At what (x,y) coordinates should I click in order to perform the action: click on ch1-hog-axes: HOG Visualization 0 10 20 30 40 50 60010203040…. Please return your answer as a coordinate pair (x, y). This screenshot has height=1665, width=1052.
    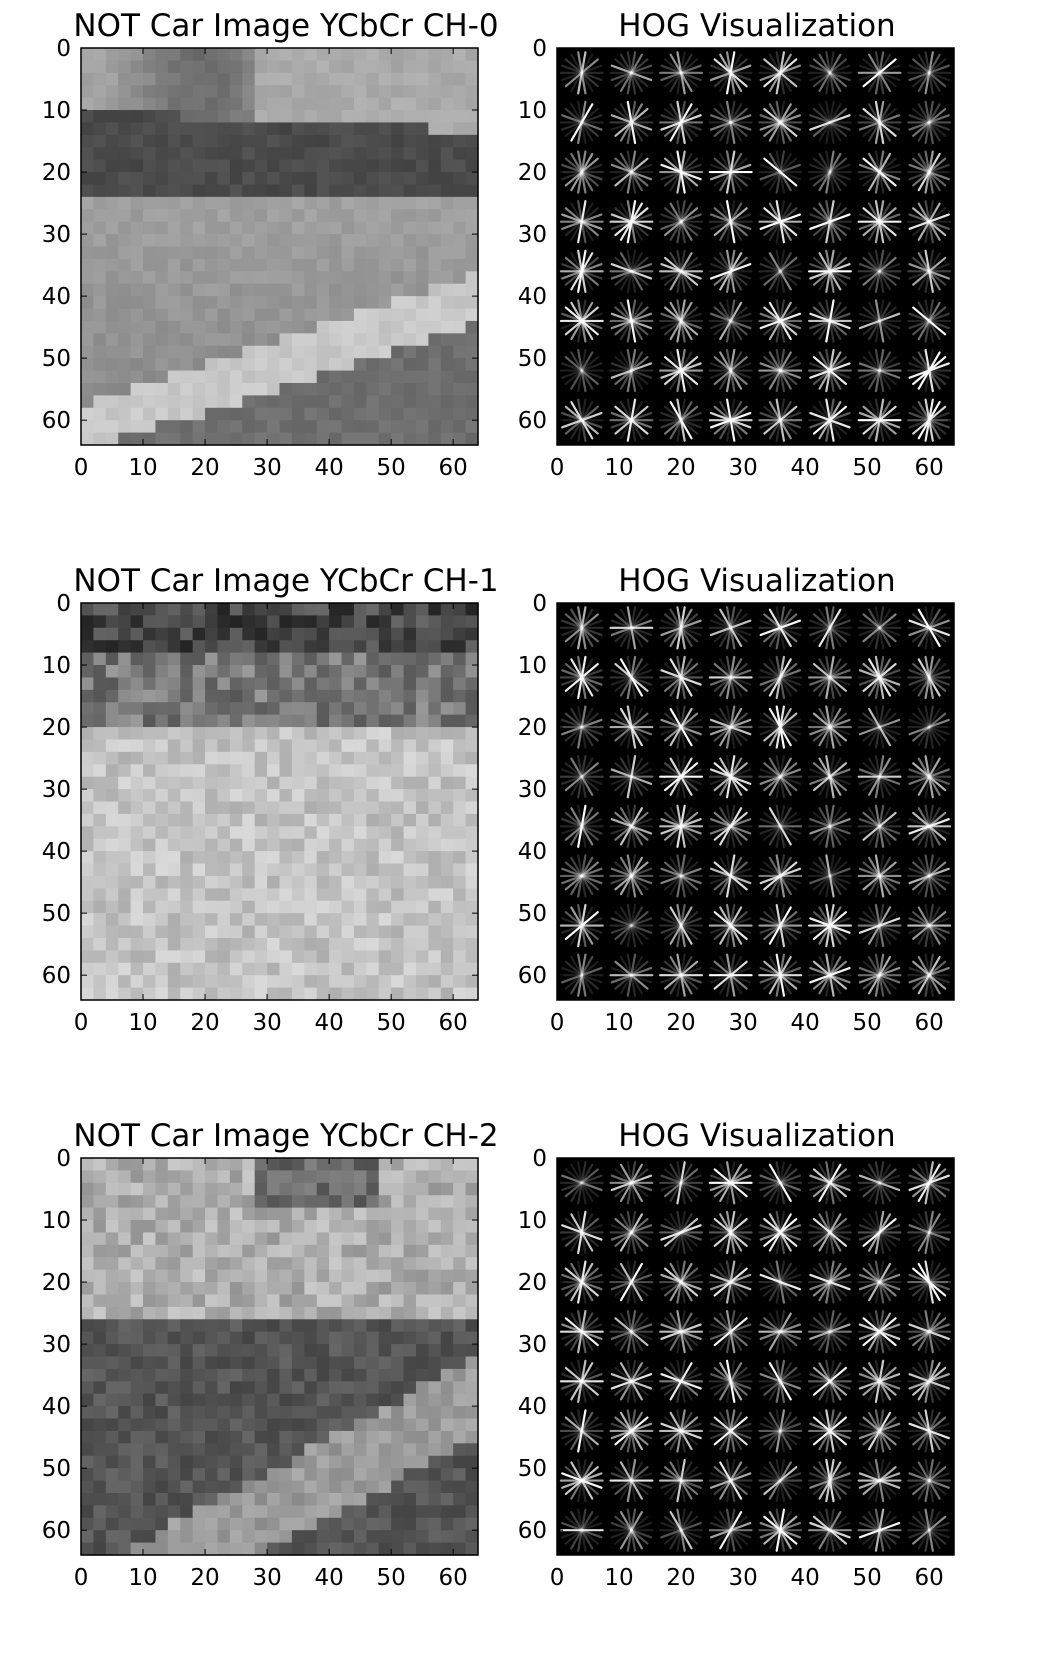
    Looking at the image, I should click on (736, 799).